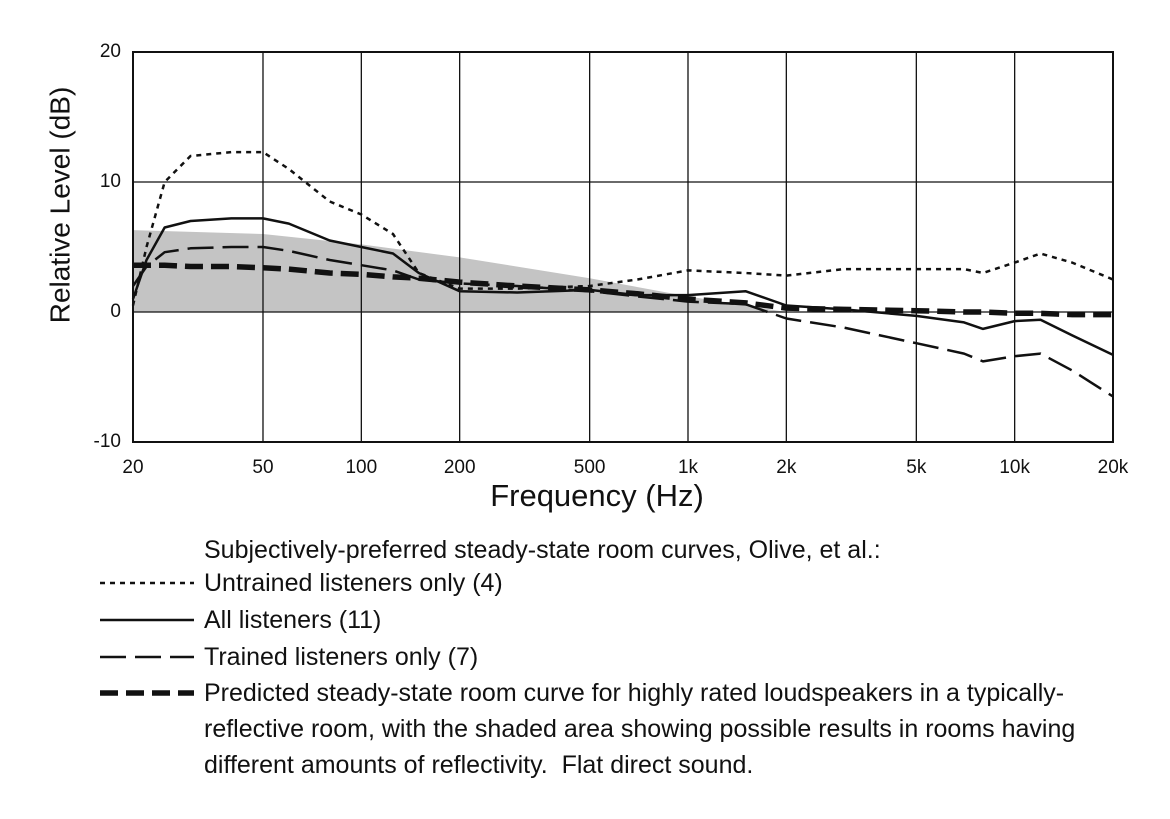 The height and width of the screenshot is (819, 1170). What do you see at coordinates (1014, 467) in the screenshot?
I see `x-tick-label: 10k` at bounding box center [1014, 467].